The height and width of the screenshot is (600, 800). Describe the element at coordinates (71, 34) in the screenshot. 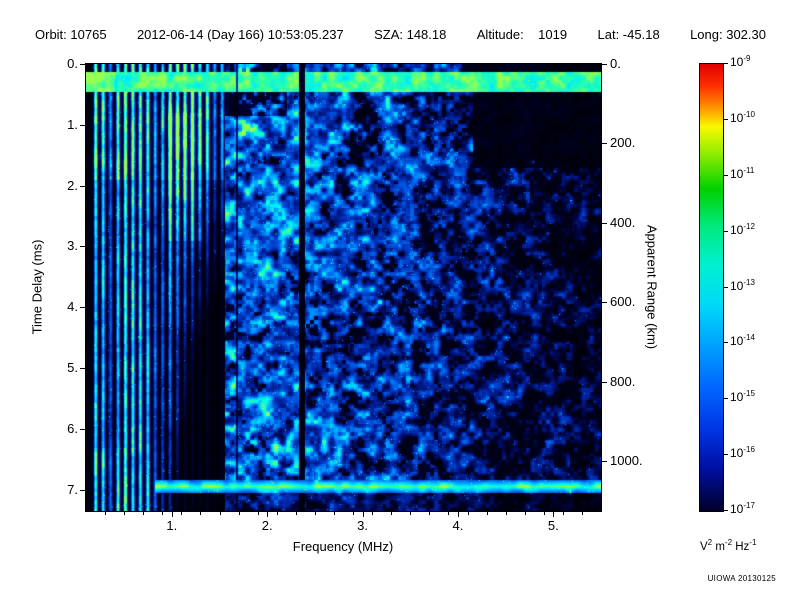

I see `header-field: Orbit: 10765` at that location.